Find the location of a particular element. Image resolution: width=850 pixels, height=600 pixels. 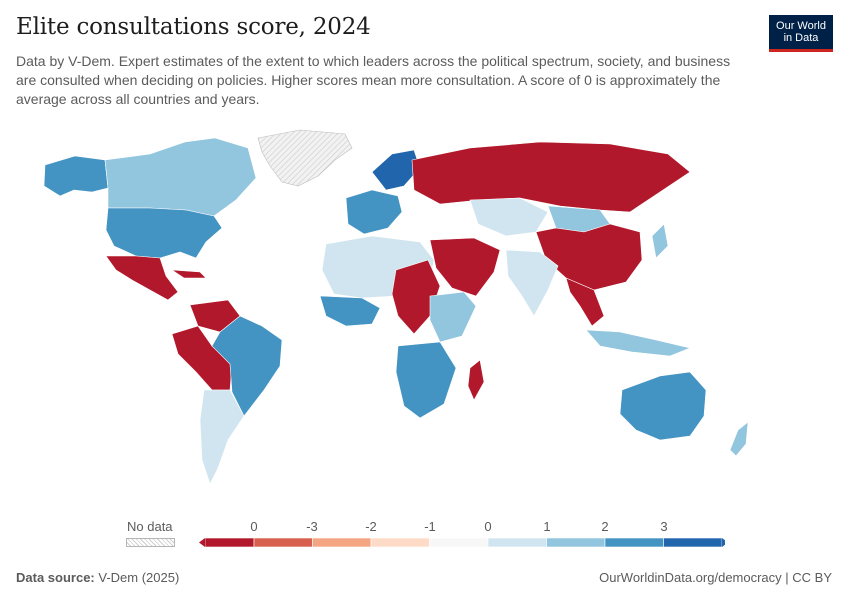

legend-tick: 1 is located at coordinates (547, 526).